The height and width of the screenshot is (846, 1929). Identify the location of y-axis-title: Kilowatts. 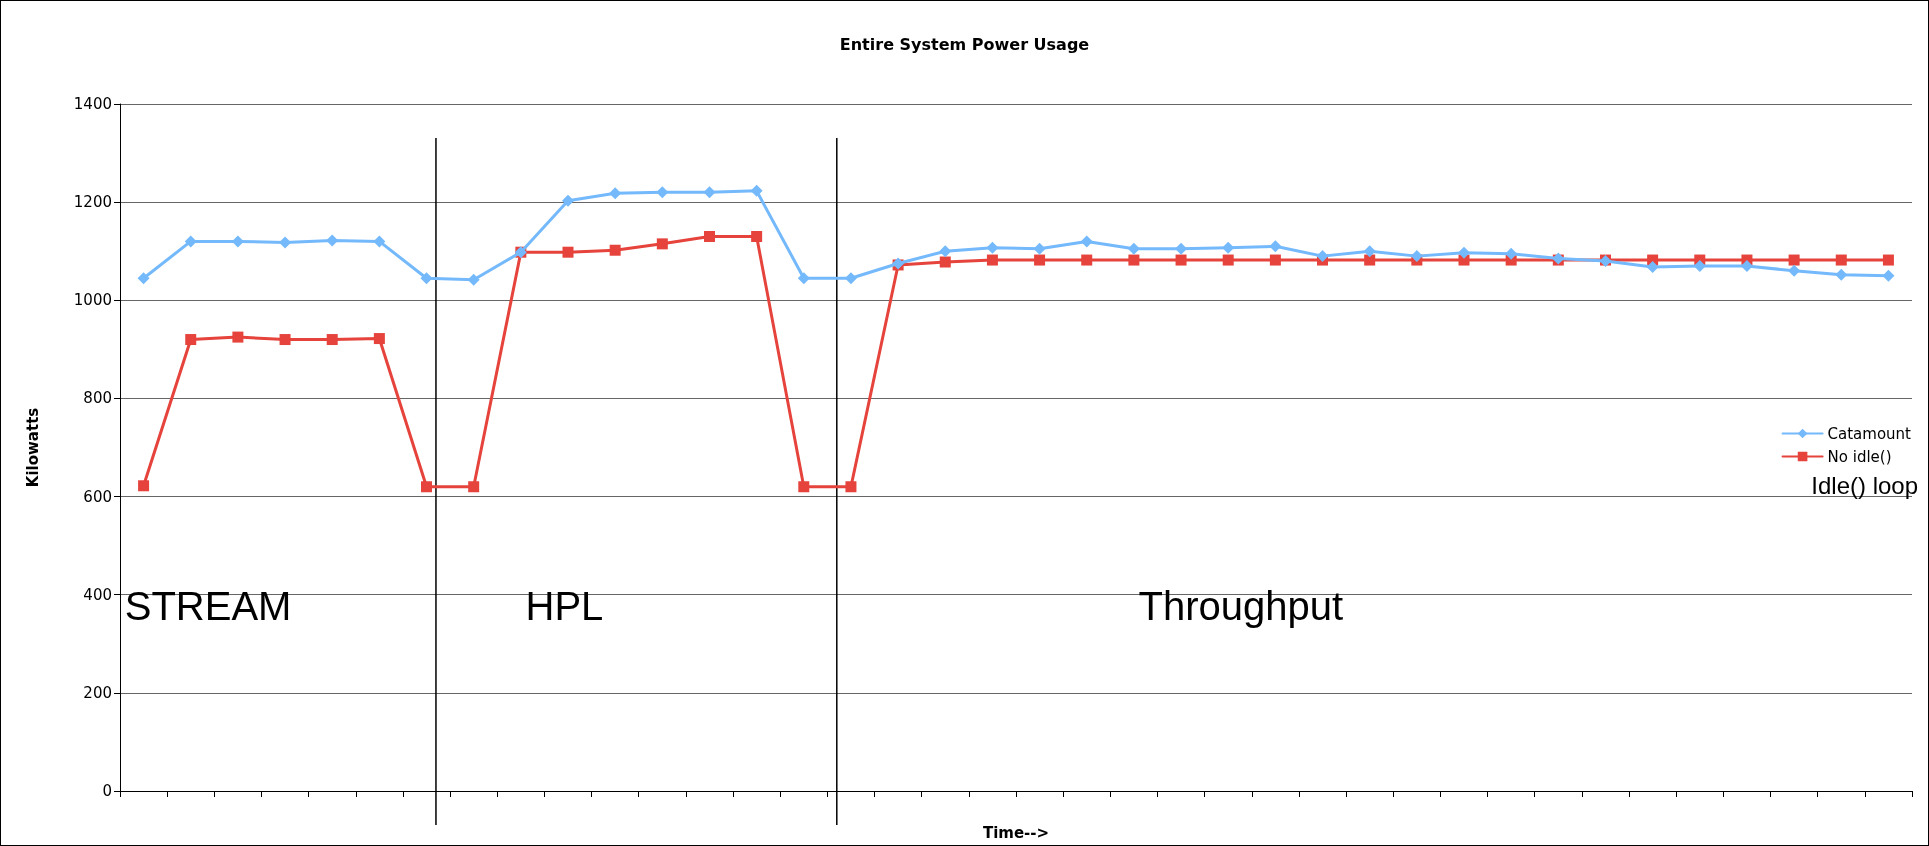
(32, 447).